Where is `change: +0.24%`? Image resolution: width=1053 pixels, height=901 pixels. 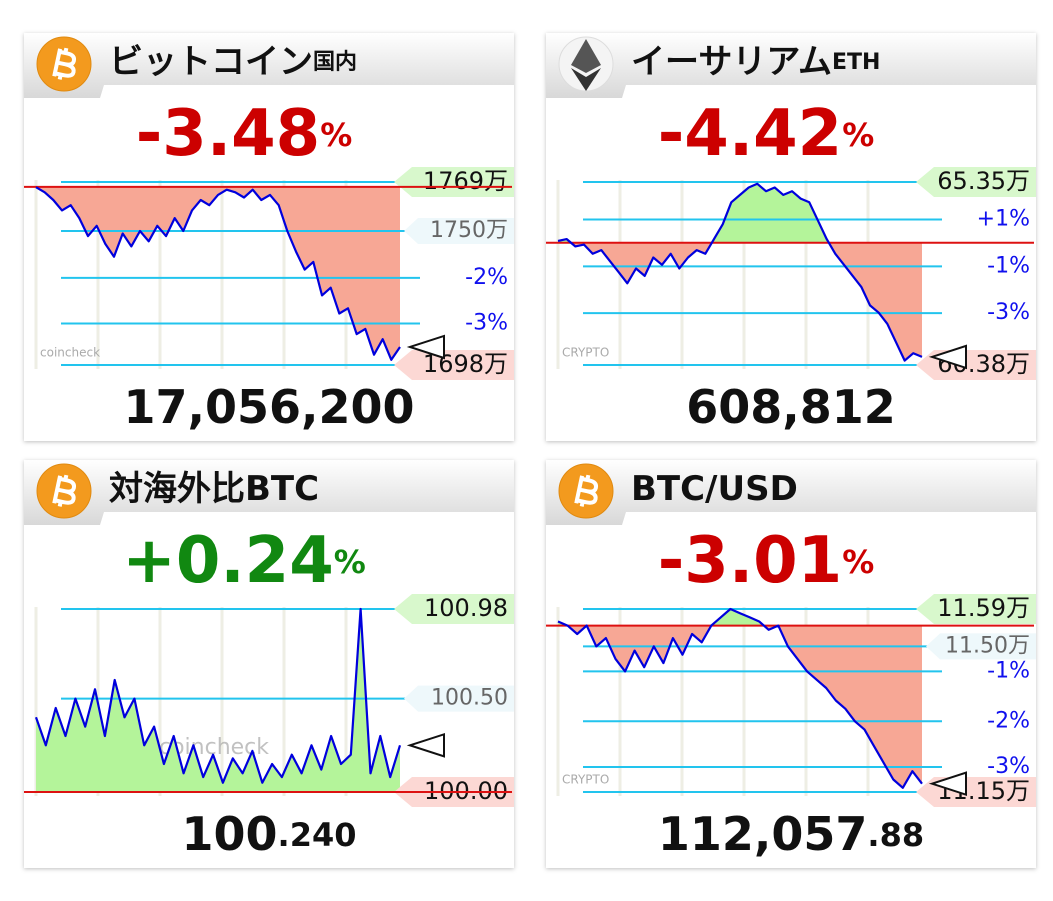
change: +0.24% is located at coordinates (244, 561).